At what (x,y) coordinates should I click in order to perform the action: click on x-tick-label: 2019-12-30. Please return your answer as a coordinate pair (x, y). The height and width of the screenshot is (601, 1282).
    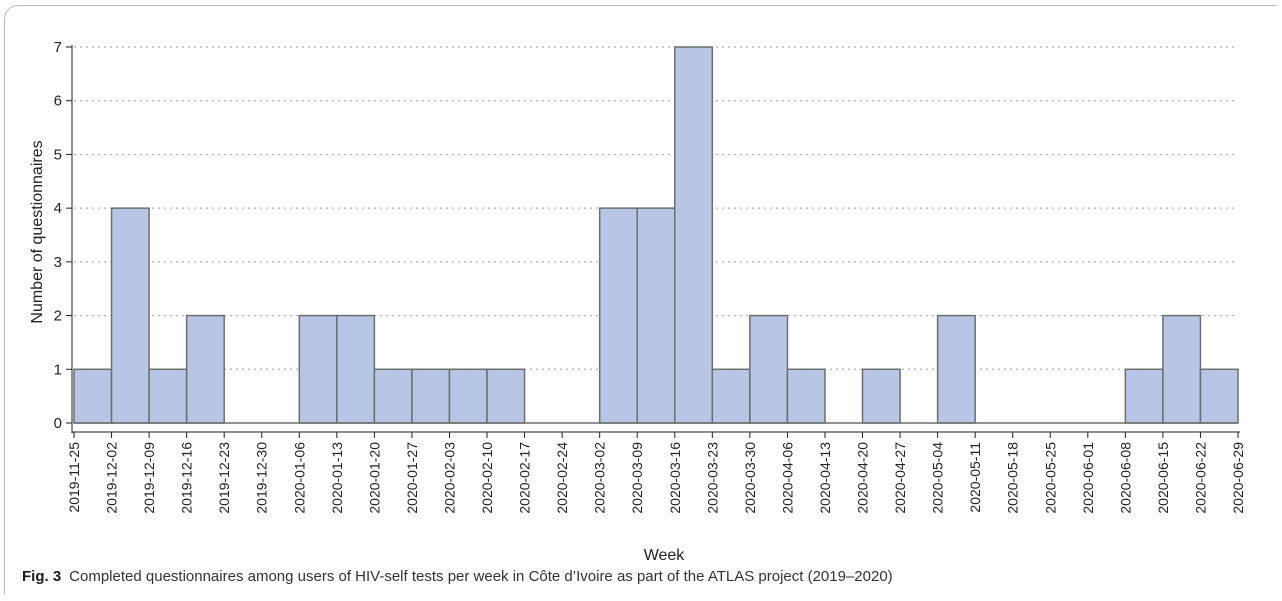
    Looking at the image, I should click on (262, 478).